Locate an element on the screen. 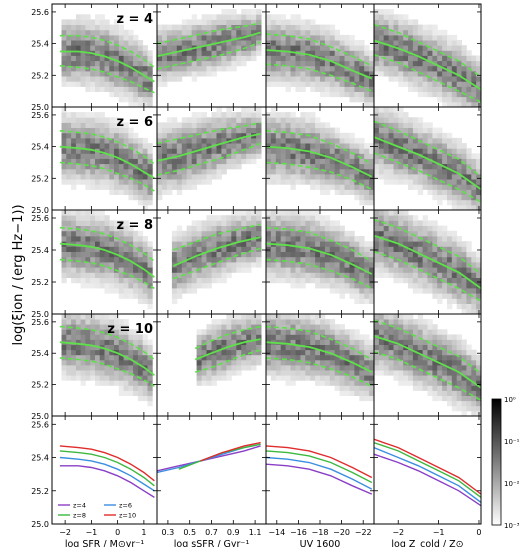 The image size is (520, 547). y-tick-label: 25.0 is located at coordinates (40, 314).